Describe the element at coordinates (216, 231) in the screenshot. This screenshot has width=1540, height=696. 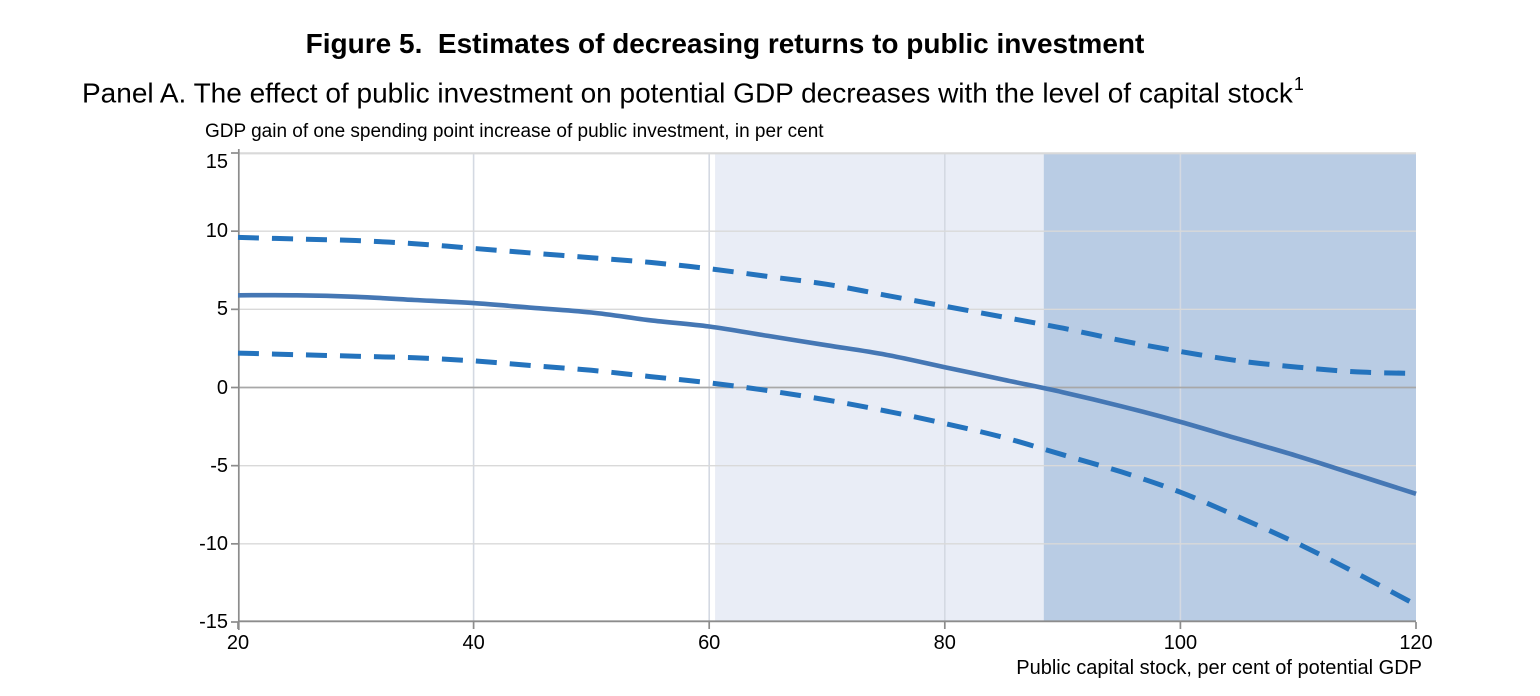
I see `y-tick-label: 10` at that location.